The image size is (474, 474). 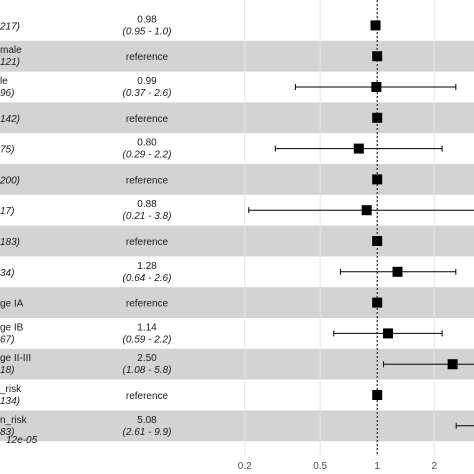 What do you see at coordinates (147, 81) in the screenshot?
I see `row-estimate: 0.99` at bounding box center [147, 81].